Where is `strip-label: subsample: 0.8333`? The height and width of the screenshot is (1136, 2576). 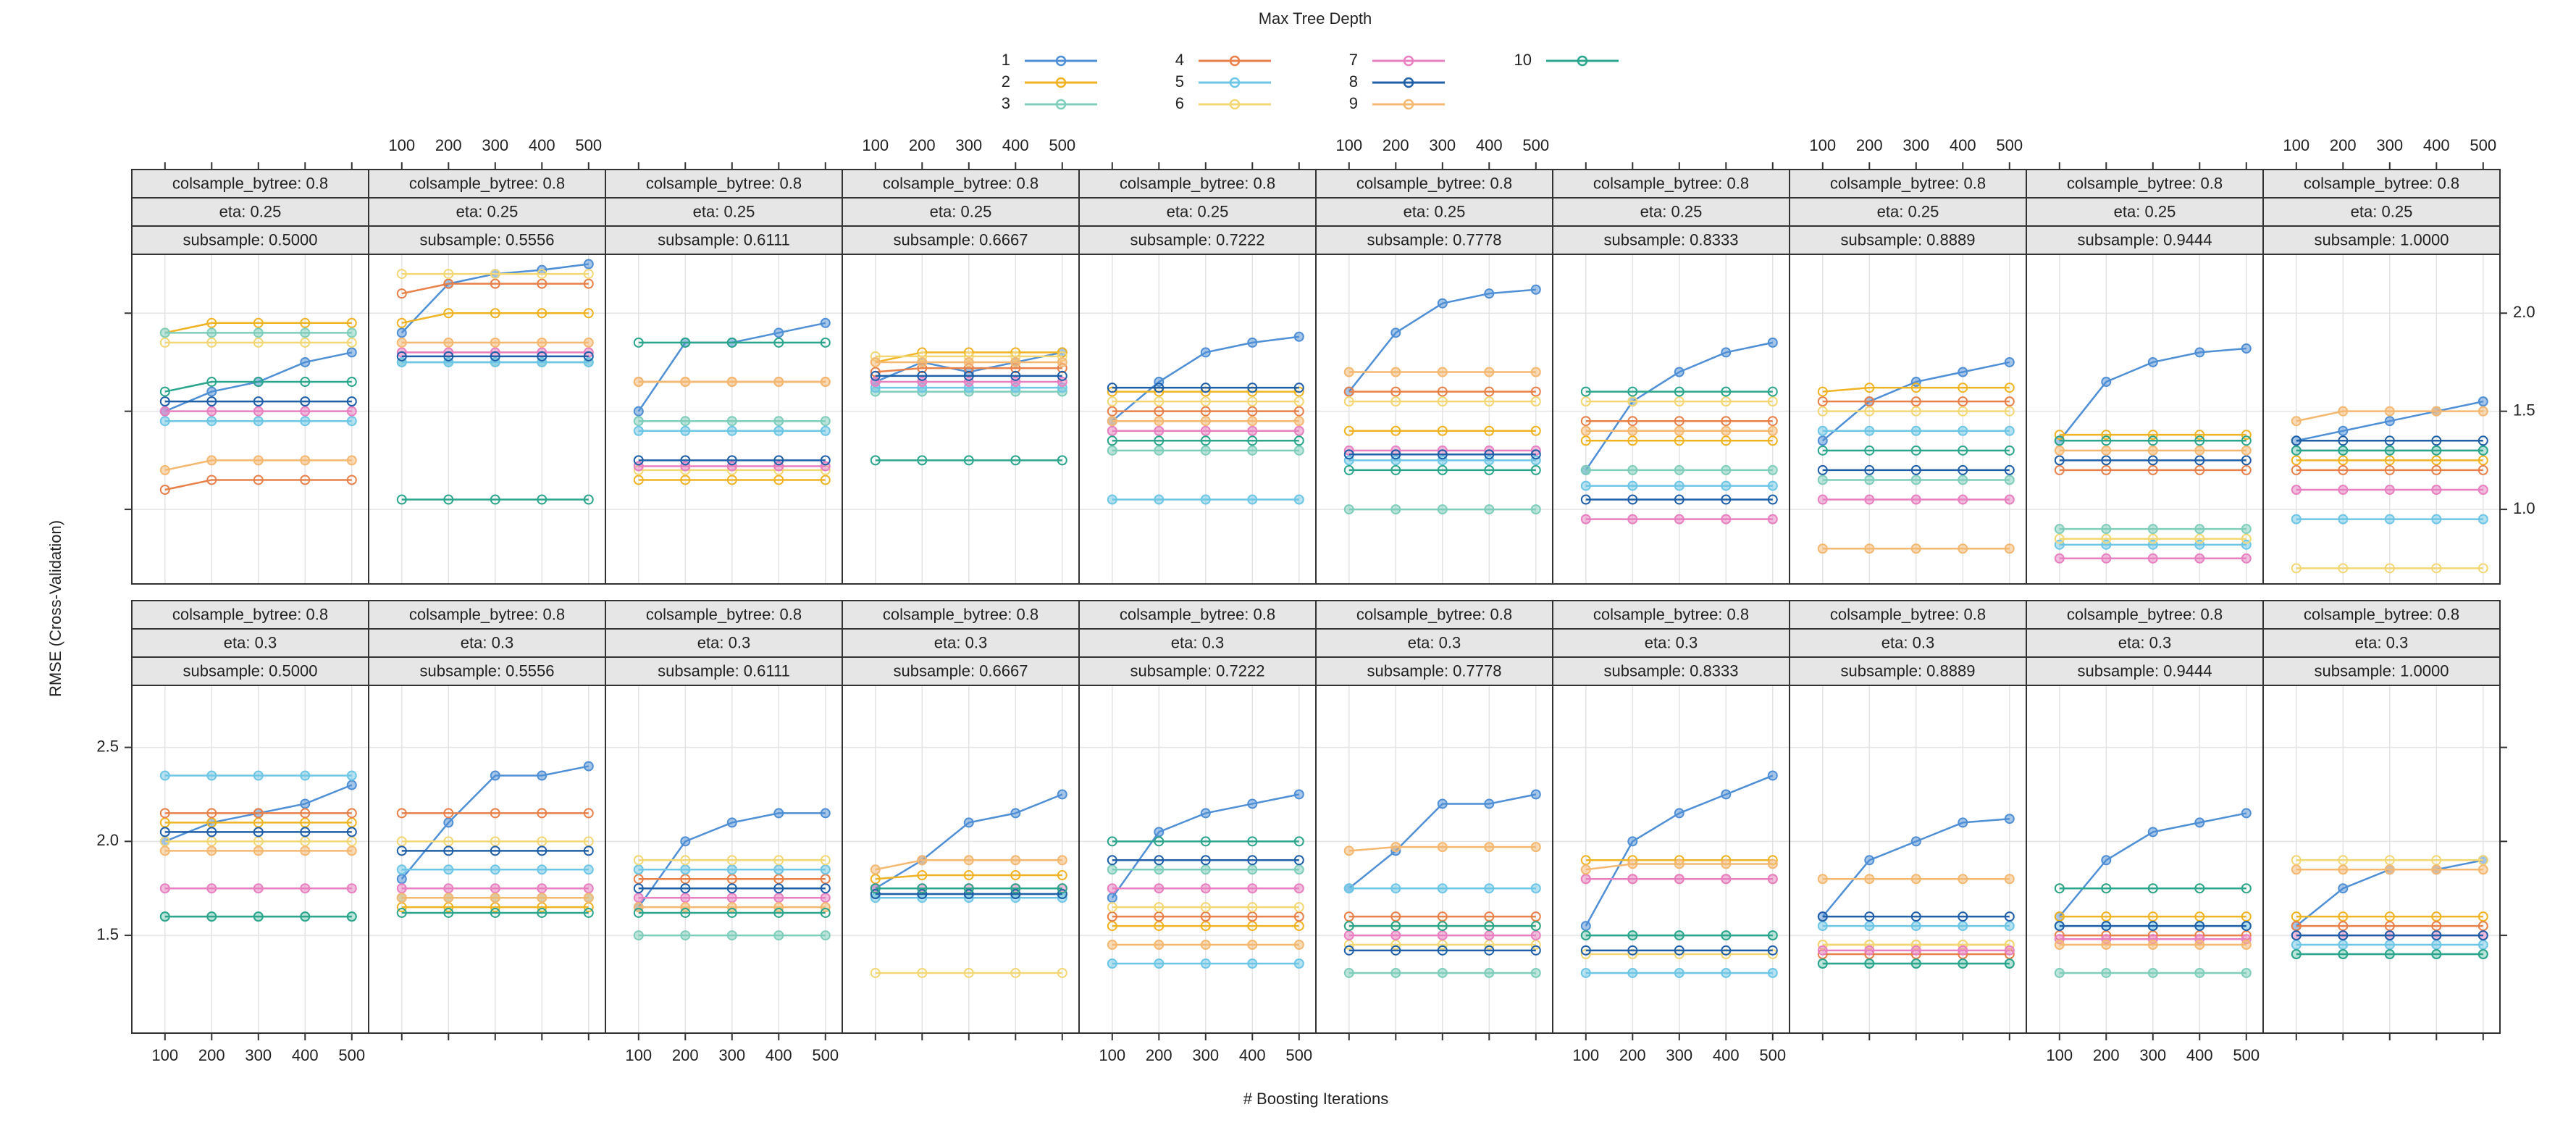
strip-label: subsample: 0.8333 is located at coordinates (1671, 239).